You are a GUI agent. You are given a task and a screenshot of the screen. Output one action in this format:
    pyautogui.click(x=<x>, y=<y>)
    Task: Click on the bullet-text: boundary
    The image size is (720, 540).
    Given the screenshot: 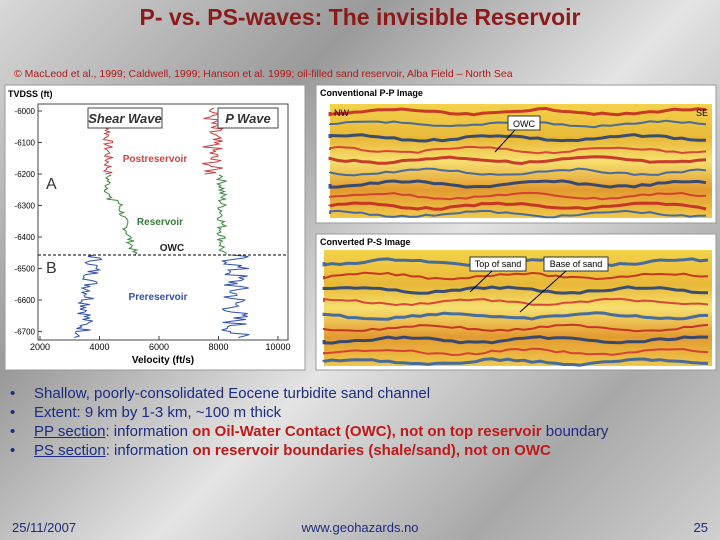 What is the action you would take?
    pyautogui.click(x=575, y=431)
    